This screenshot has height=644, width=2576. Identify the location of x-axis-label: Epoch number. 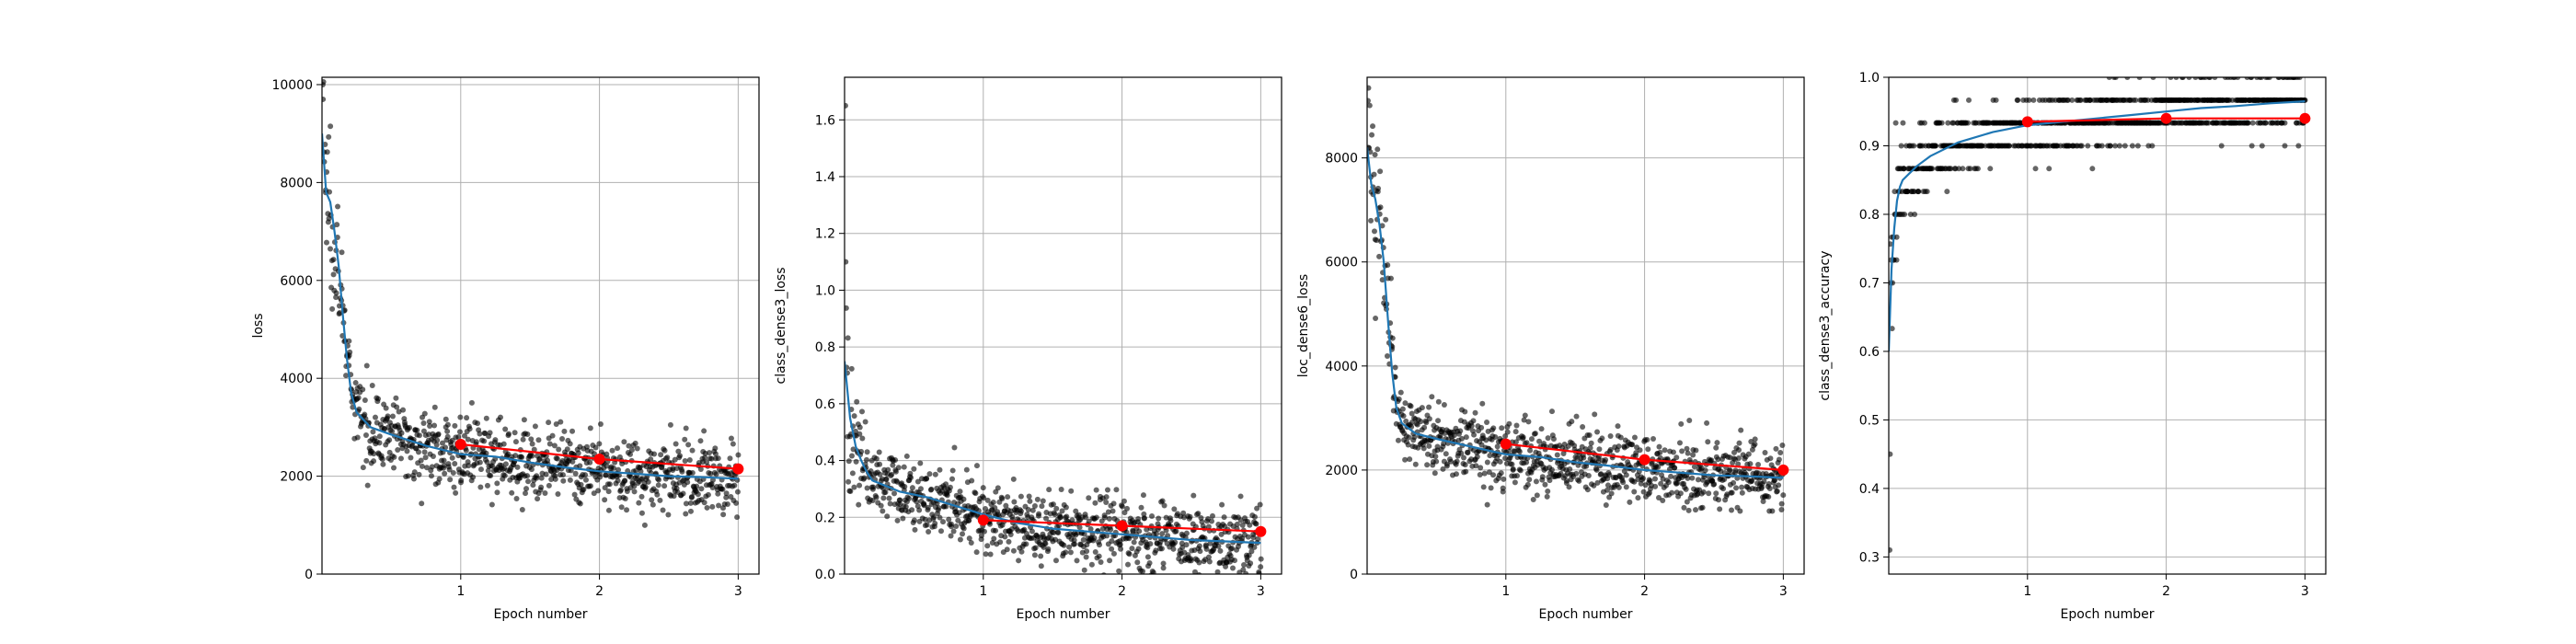
(1586, 614).